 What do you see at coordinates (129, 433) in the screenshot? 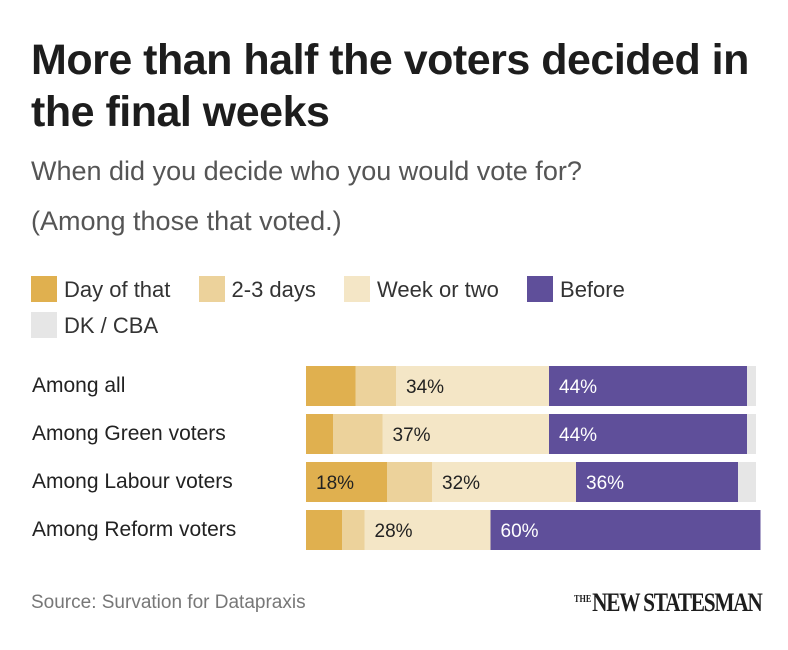
I see `row-label-among-green: Among Green voters` at bounding box center [129, 433].